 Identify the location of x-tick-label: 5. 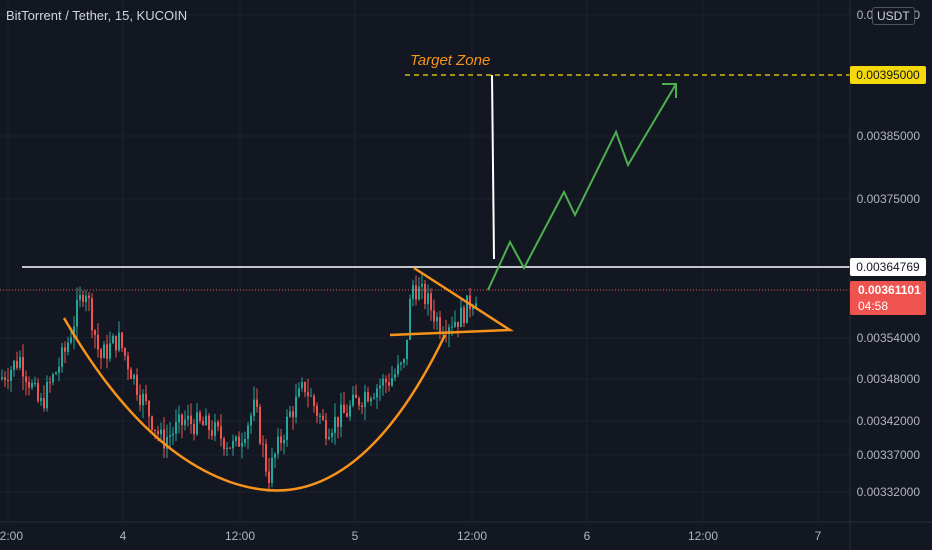
(355, 536).